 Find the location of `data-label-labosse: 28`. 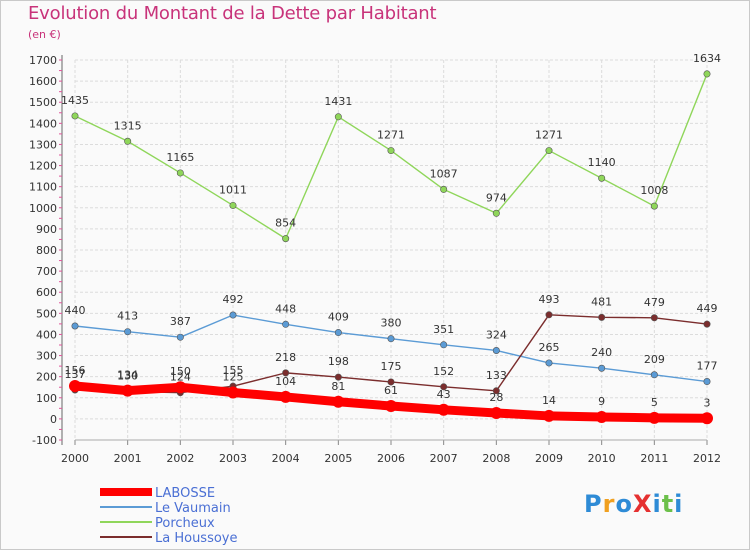

data-label-labosse: 28 is located at coordinates (496, 397).